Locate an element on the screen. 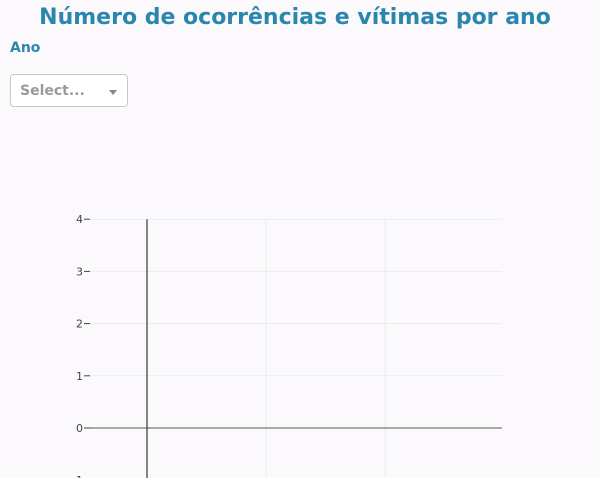 This screenshot has height=478, width=600. y-tick-label: 1 is located at coordinates (79, 376).